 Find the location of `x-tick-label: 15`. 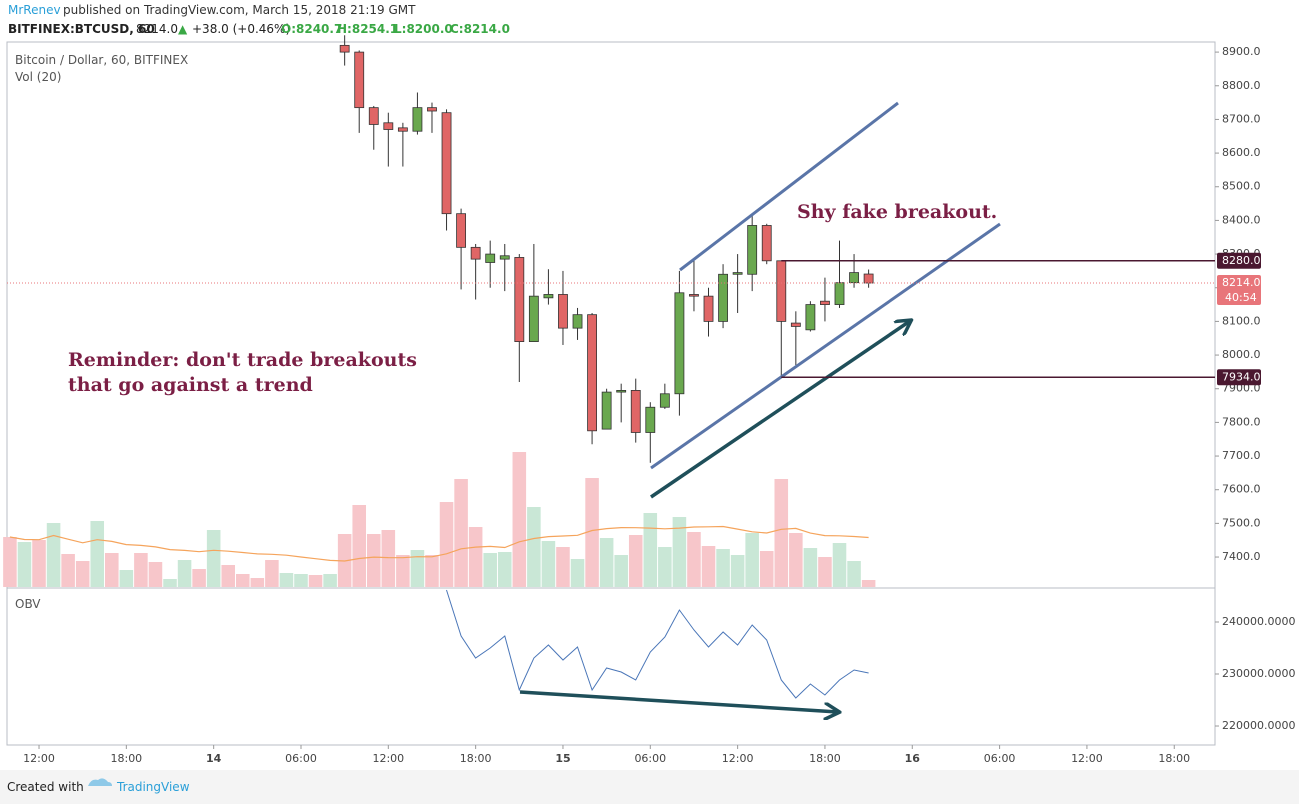

x-tick-label: 15 is located at coordinates (562, 758).